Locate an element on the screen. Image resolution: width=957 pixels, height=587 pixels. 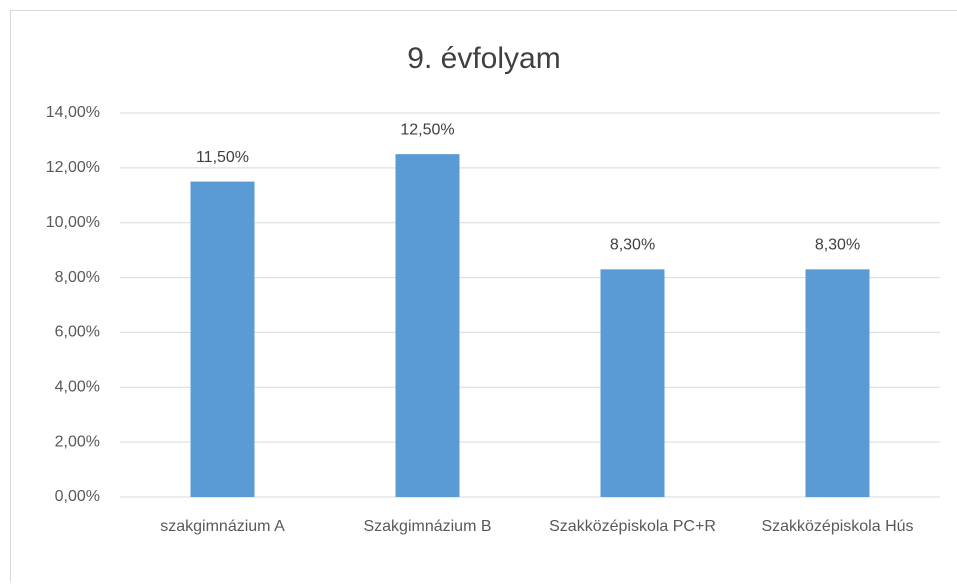
x-tick-label: Szakgimnázium B is located at coordinates (427, 526).